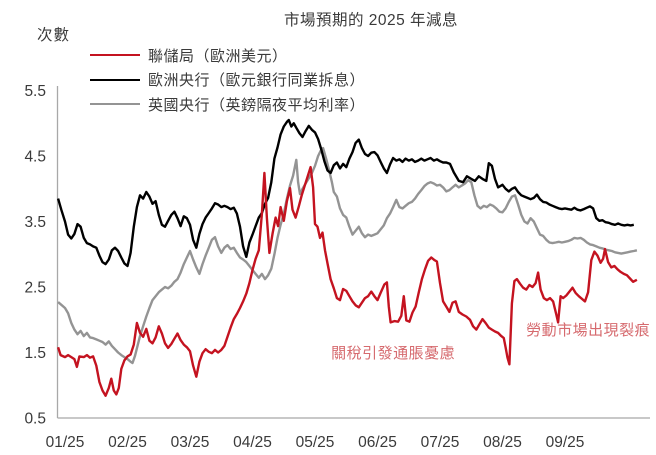  Describe the element at coordinates (252, 442) in the screenshot. I see `x-tick-label: 04/25` at that location.